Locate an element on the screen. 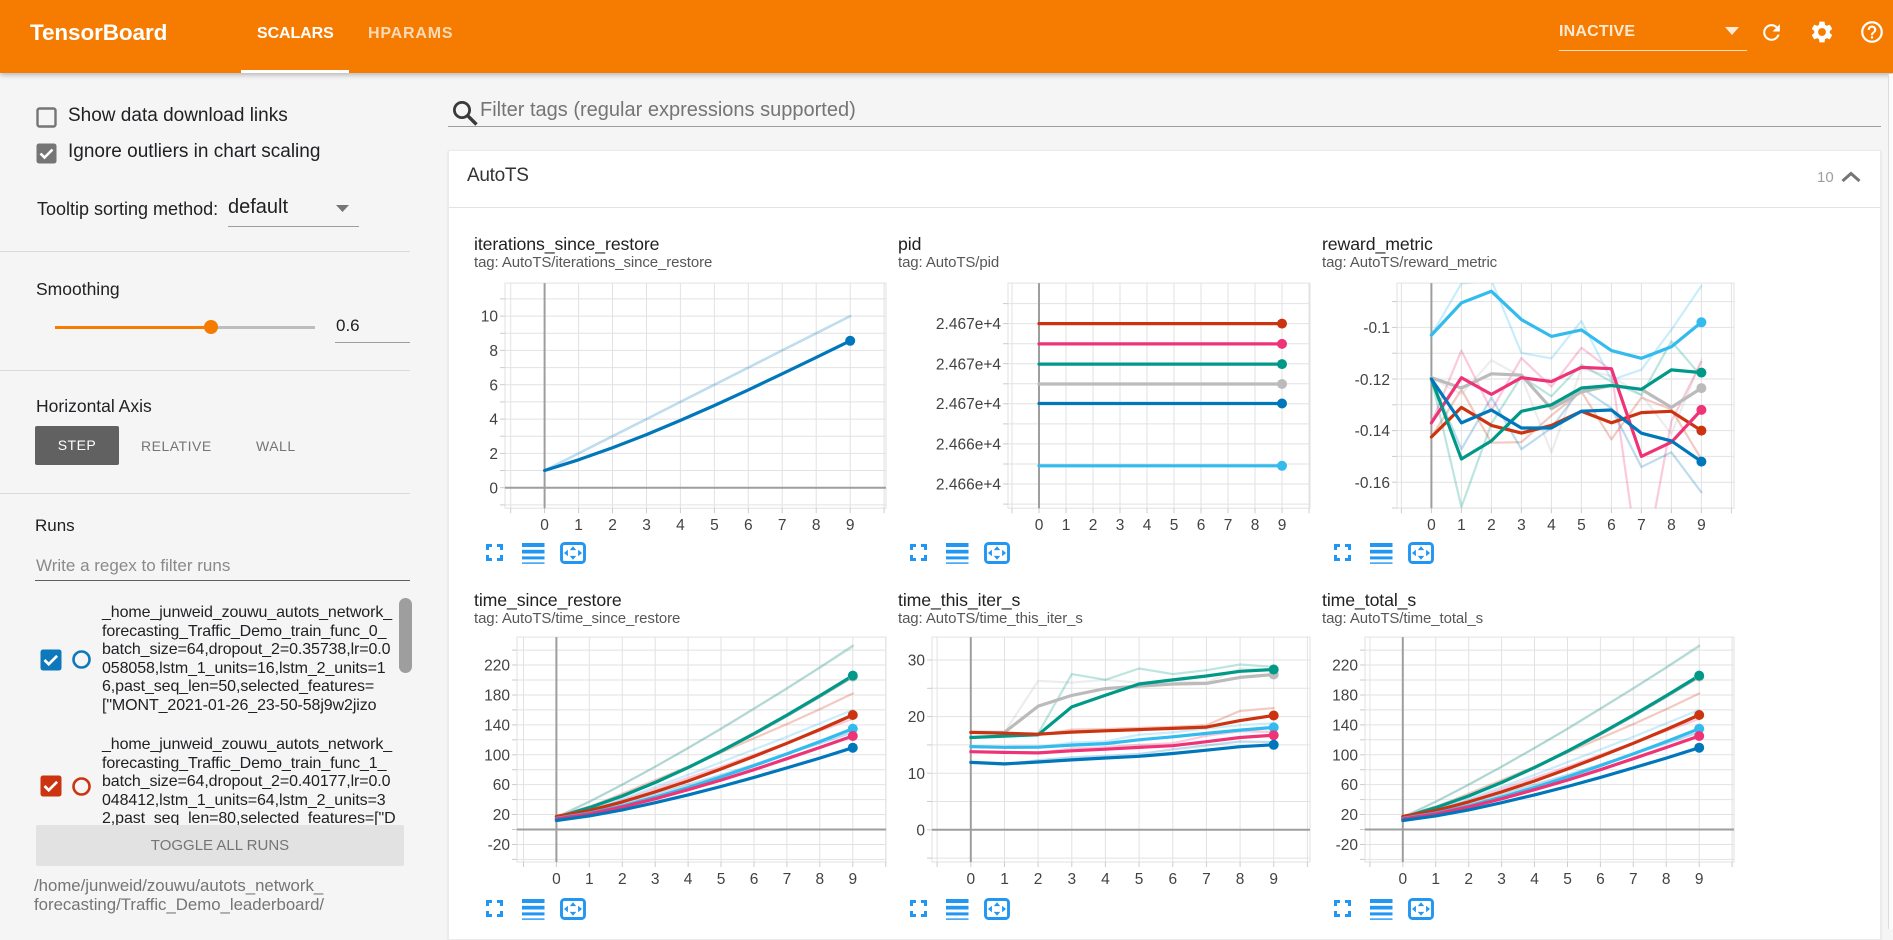 Image resolution: width=1893 pixels, height=940 pixels. svg-text: -0.14 is located at coordinates (1373, 431).